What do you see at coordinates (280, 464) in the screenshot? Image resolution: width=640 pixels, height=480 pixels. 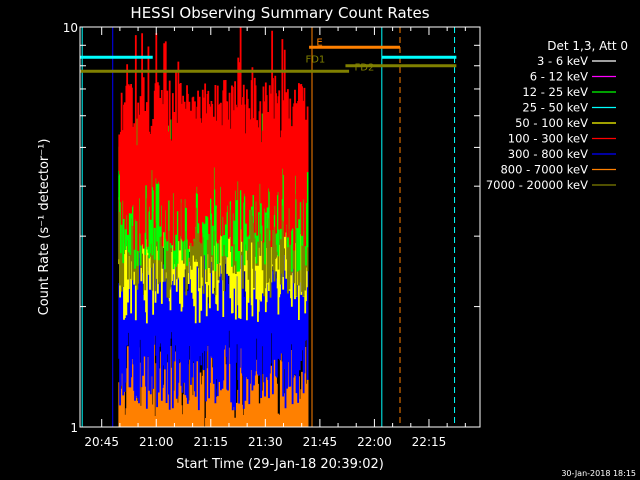 I see `x-axis-label: Start Time (29-Jan-18 20:39:02)` at bounding box center [280, 464].